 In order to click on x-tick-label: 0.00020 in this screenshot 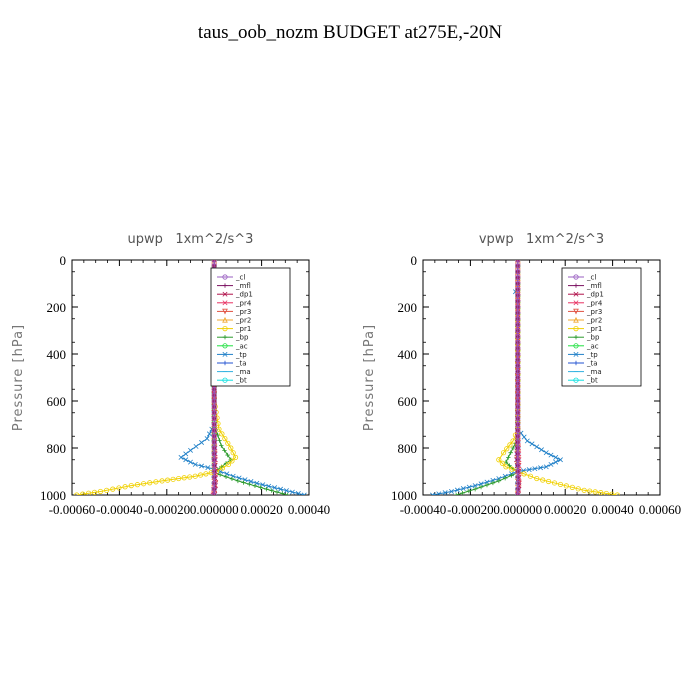, I will do `click(565, 509)`.